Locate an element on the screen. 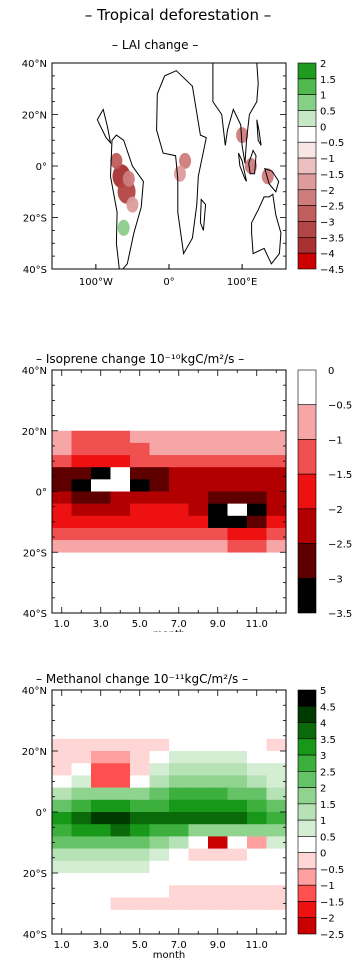  lai-xtick-label: 100°W is located at coordinates (96, 282).